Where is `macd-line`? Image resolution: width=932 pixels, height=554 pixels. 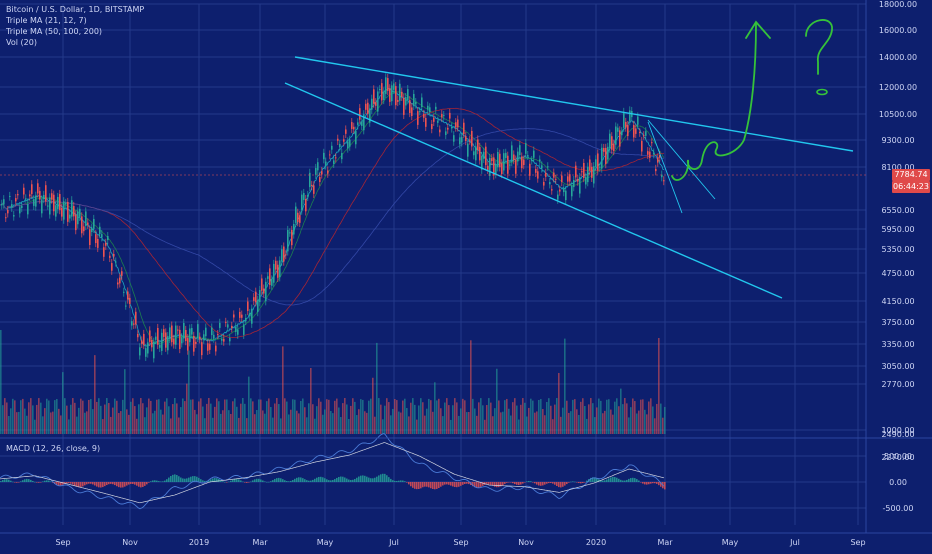
macd-line is located at coordinates (332, 471).